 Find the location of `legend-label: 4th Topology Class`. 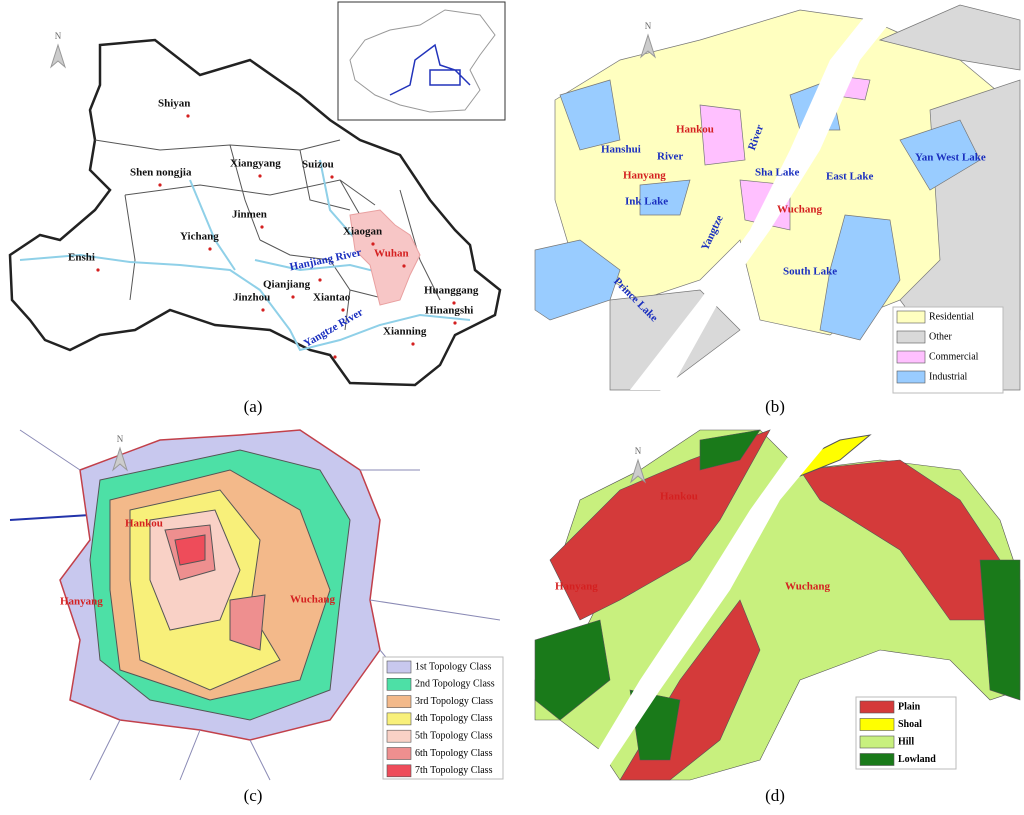

legend-label: 4th Topology Class is located at coordinates (454, 718).